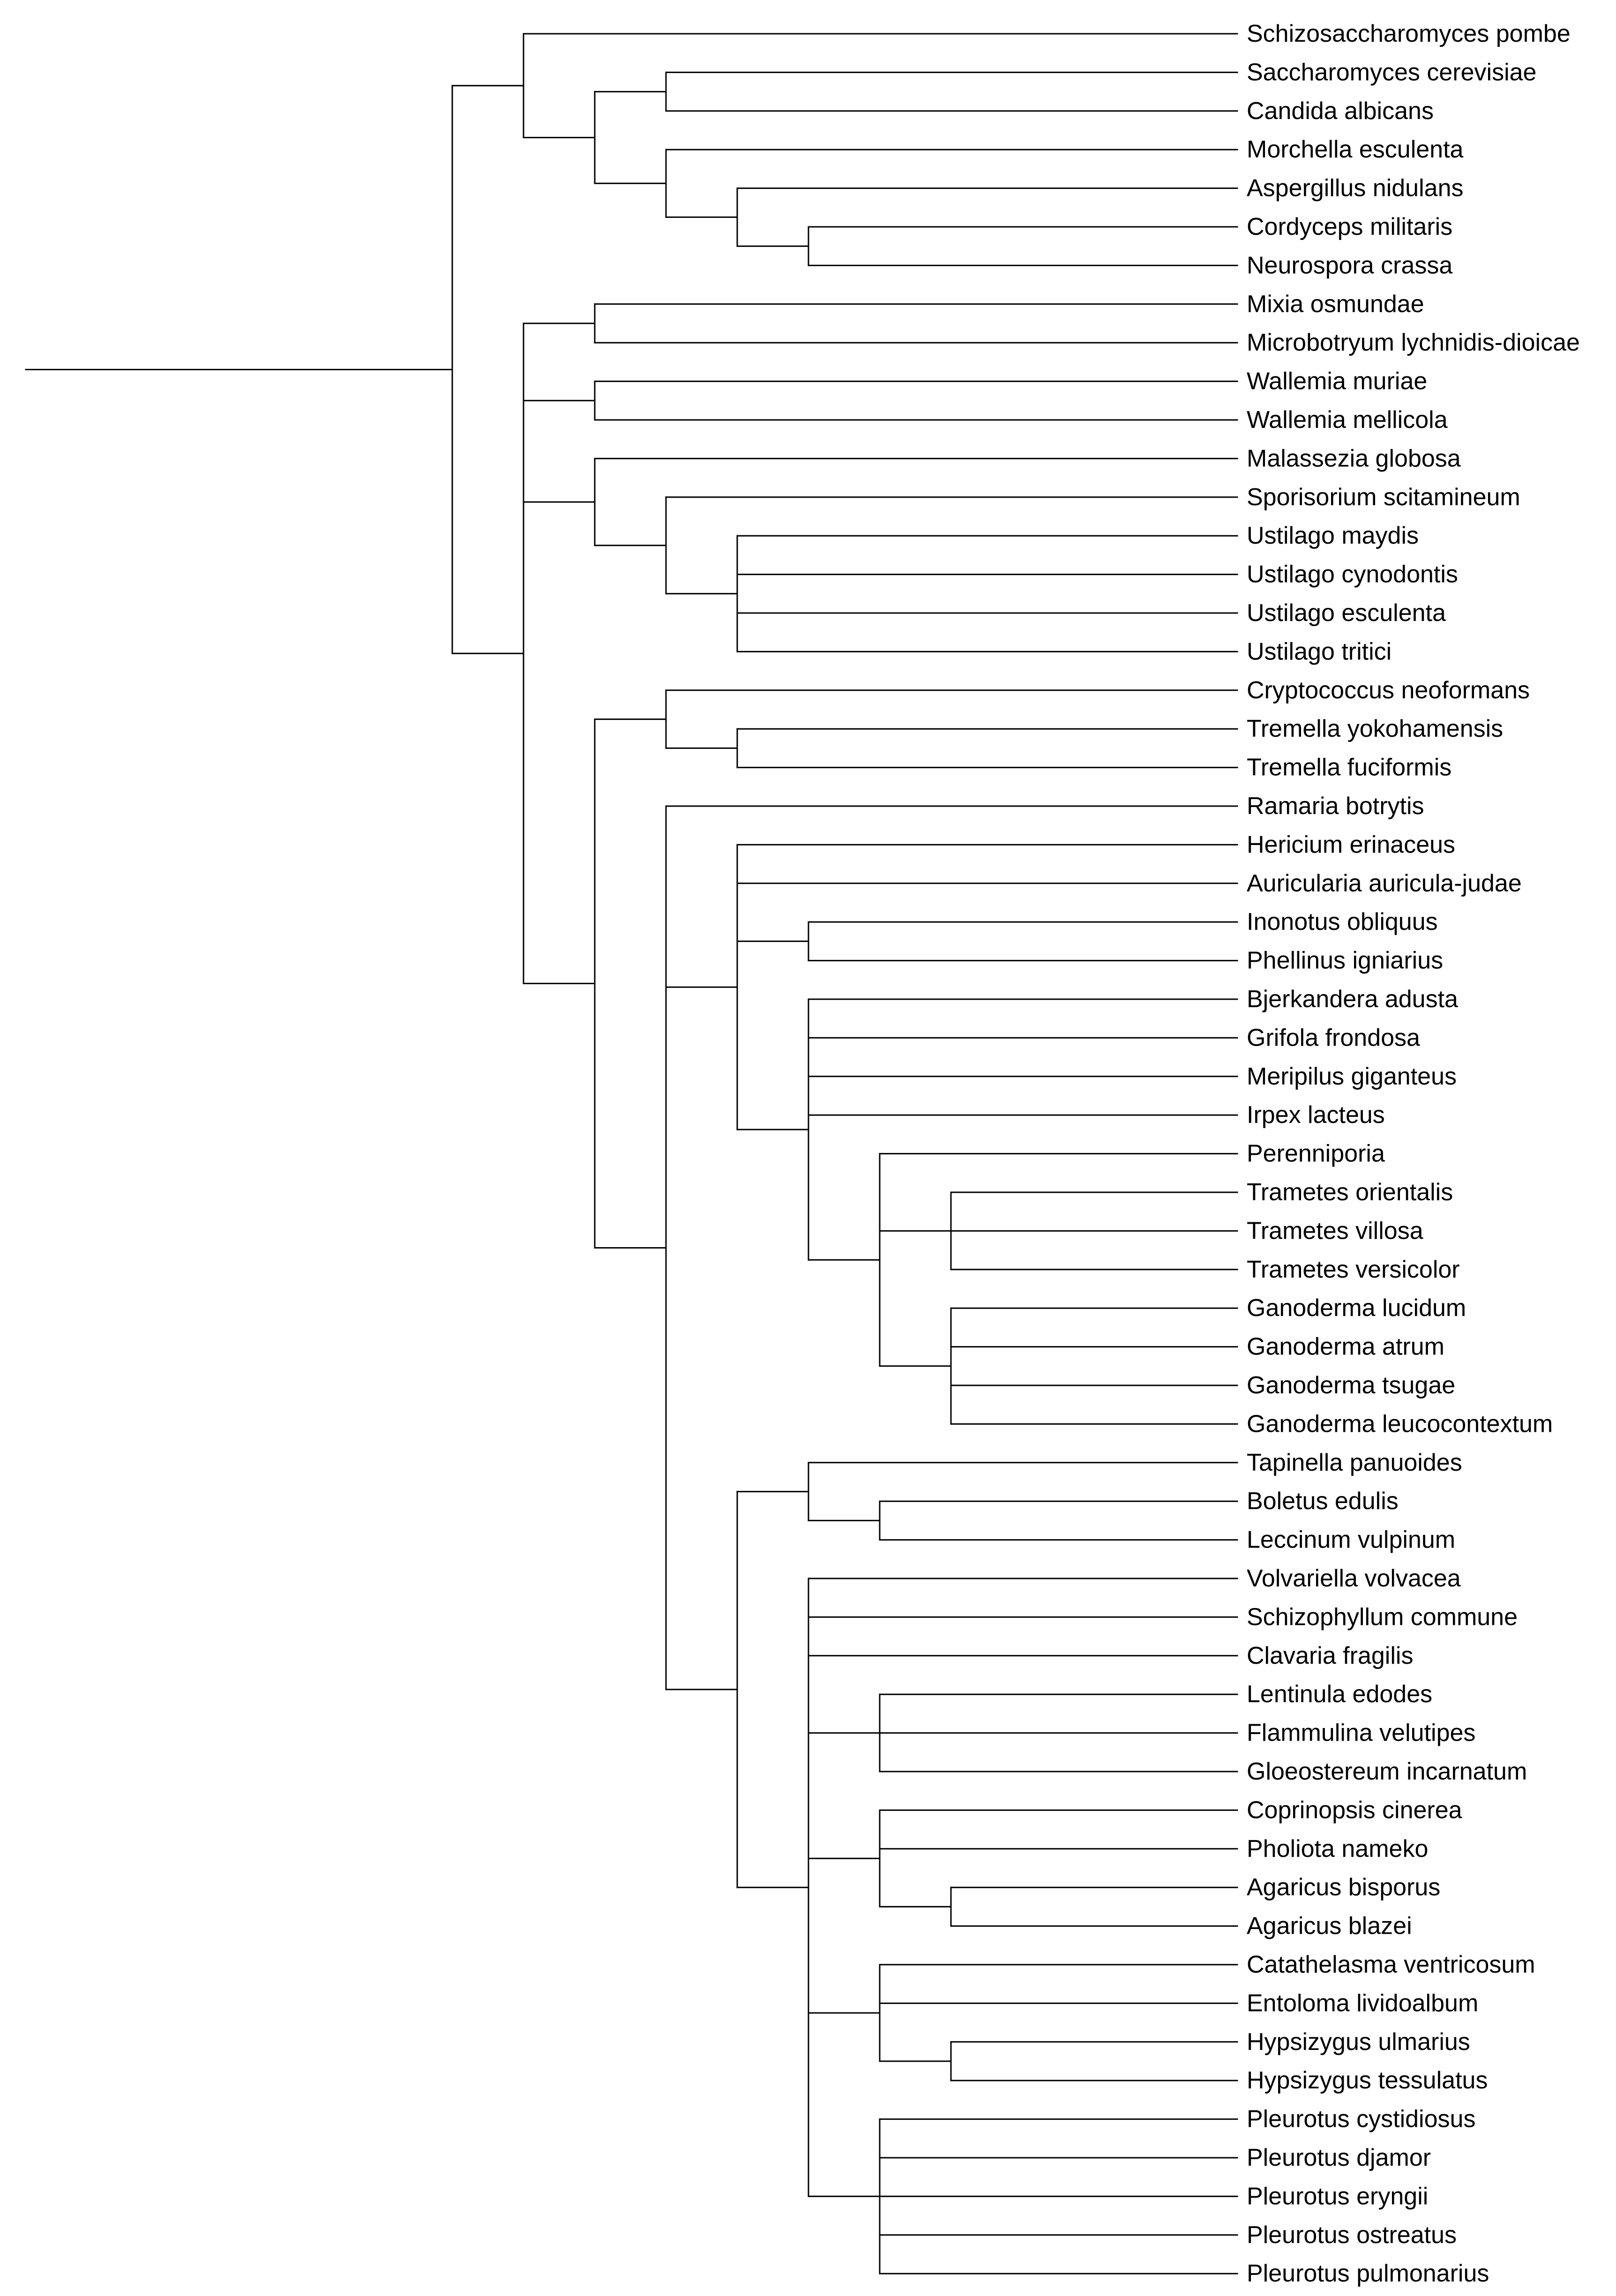 The image size is (1616, 2296). What do you see at coordinates (1356, 1308) in the screenshot?
I see `taxon-label: Ganoderma lucidum` at bounding box center [1356, 1308].